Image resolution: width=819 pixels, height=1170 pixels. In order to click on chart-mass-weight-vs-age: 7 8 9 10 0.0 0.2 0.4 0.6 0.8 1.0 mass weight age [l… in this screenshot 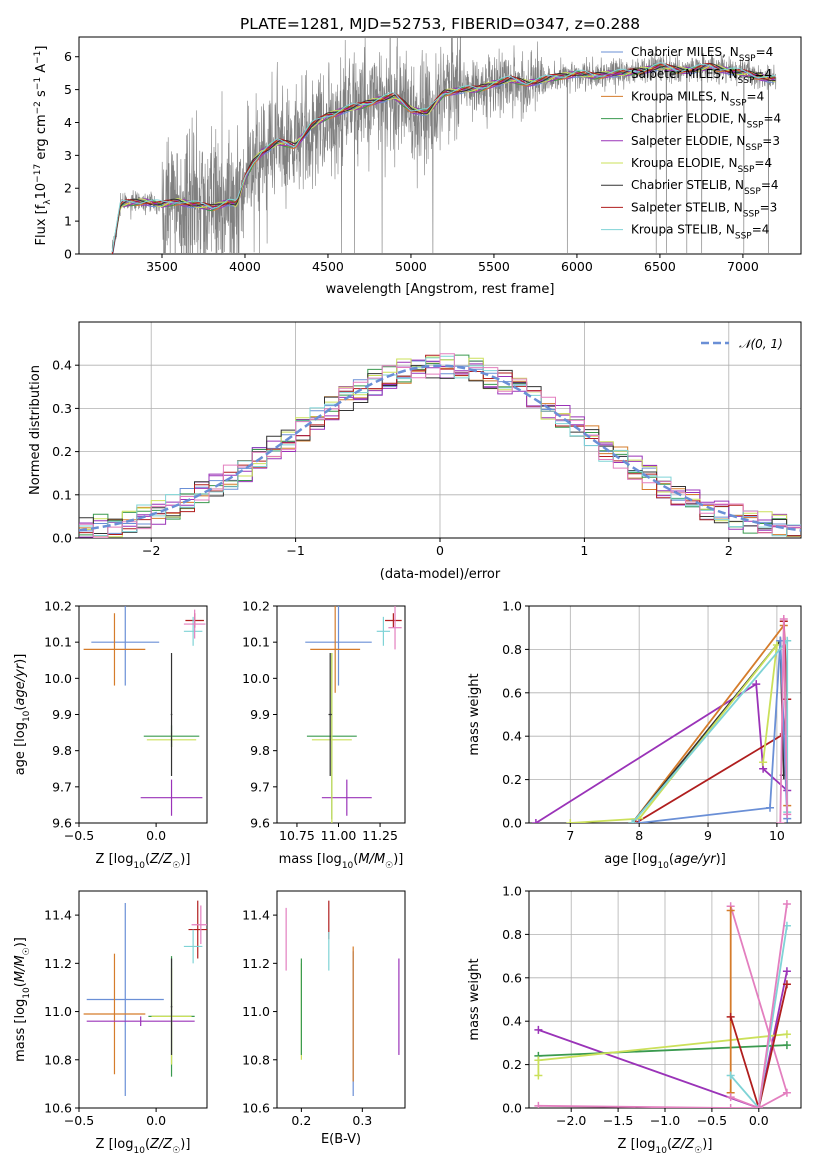, I will do `click(634, 735)`.